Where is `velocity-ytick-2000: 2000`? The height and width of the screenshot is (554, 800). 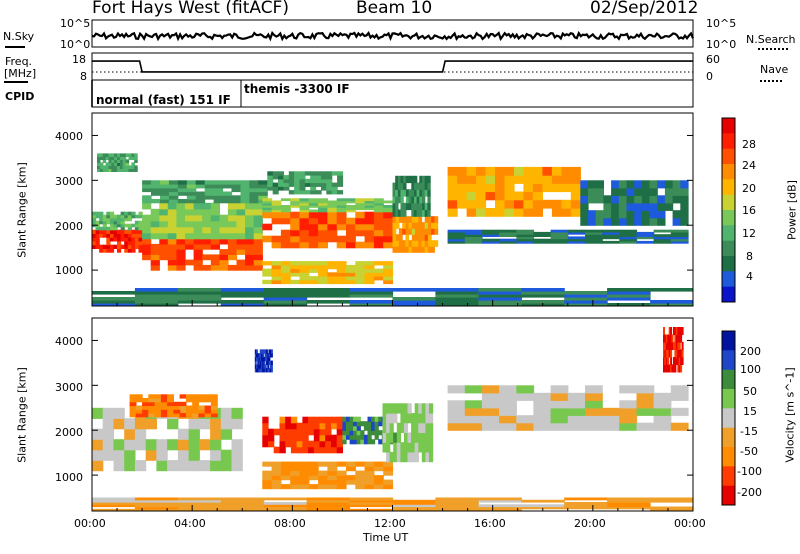
velocity-ytick-2000: 2000 is located at coordinates (69, 432).